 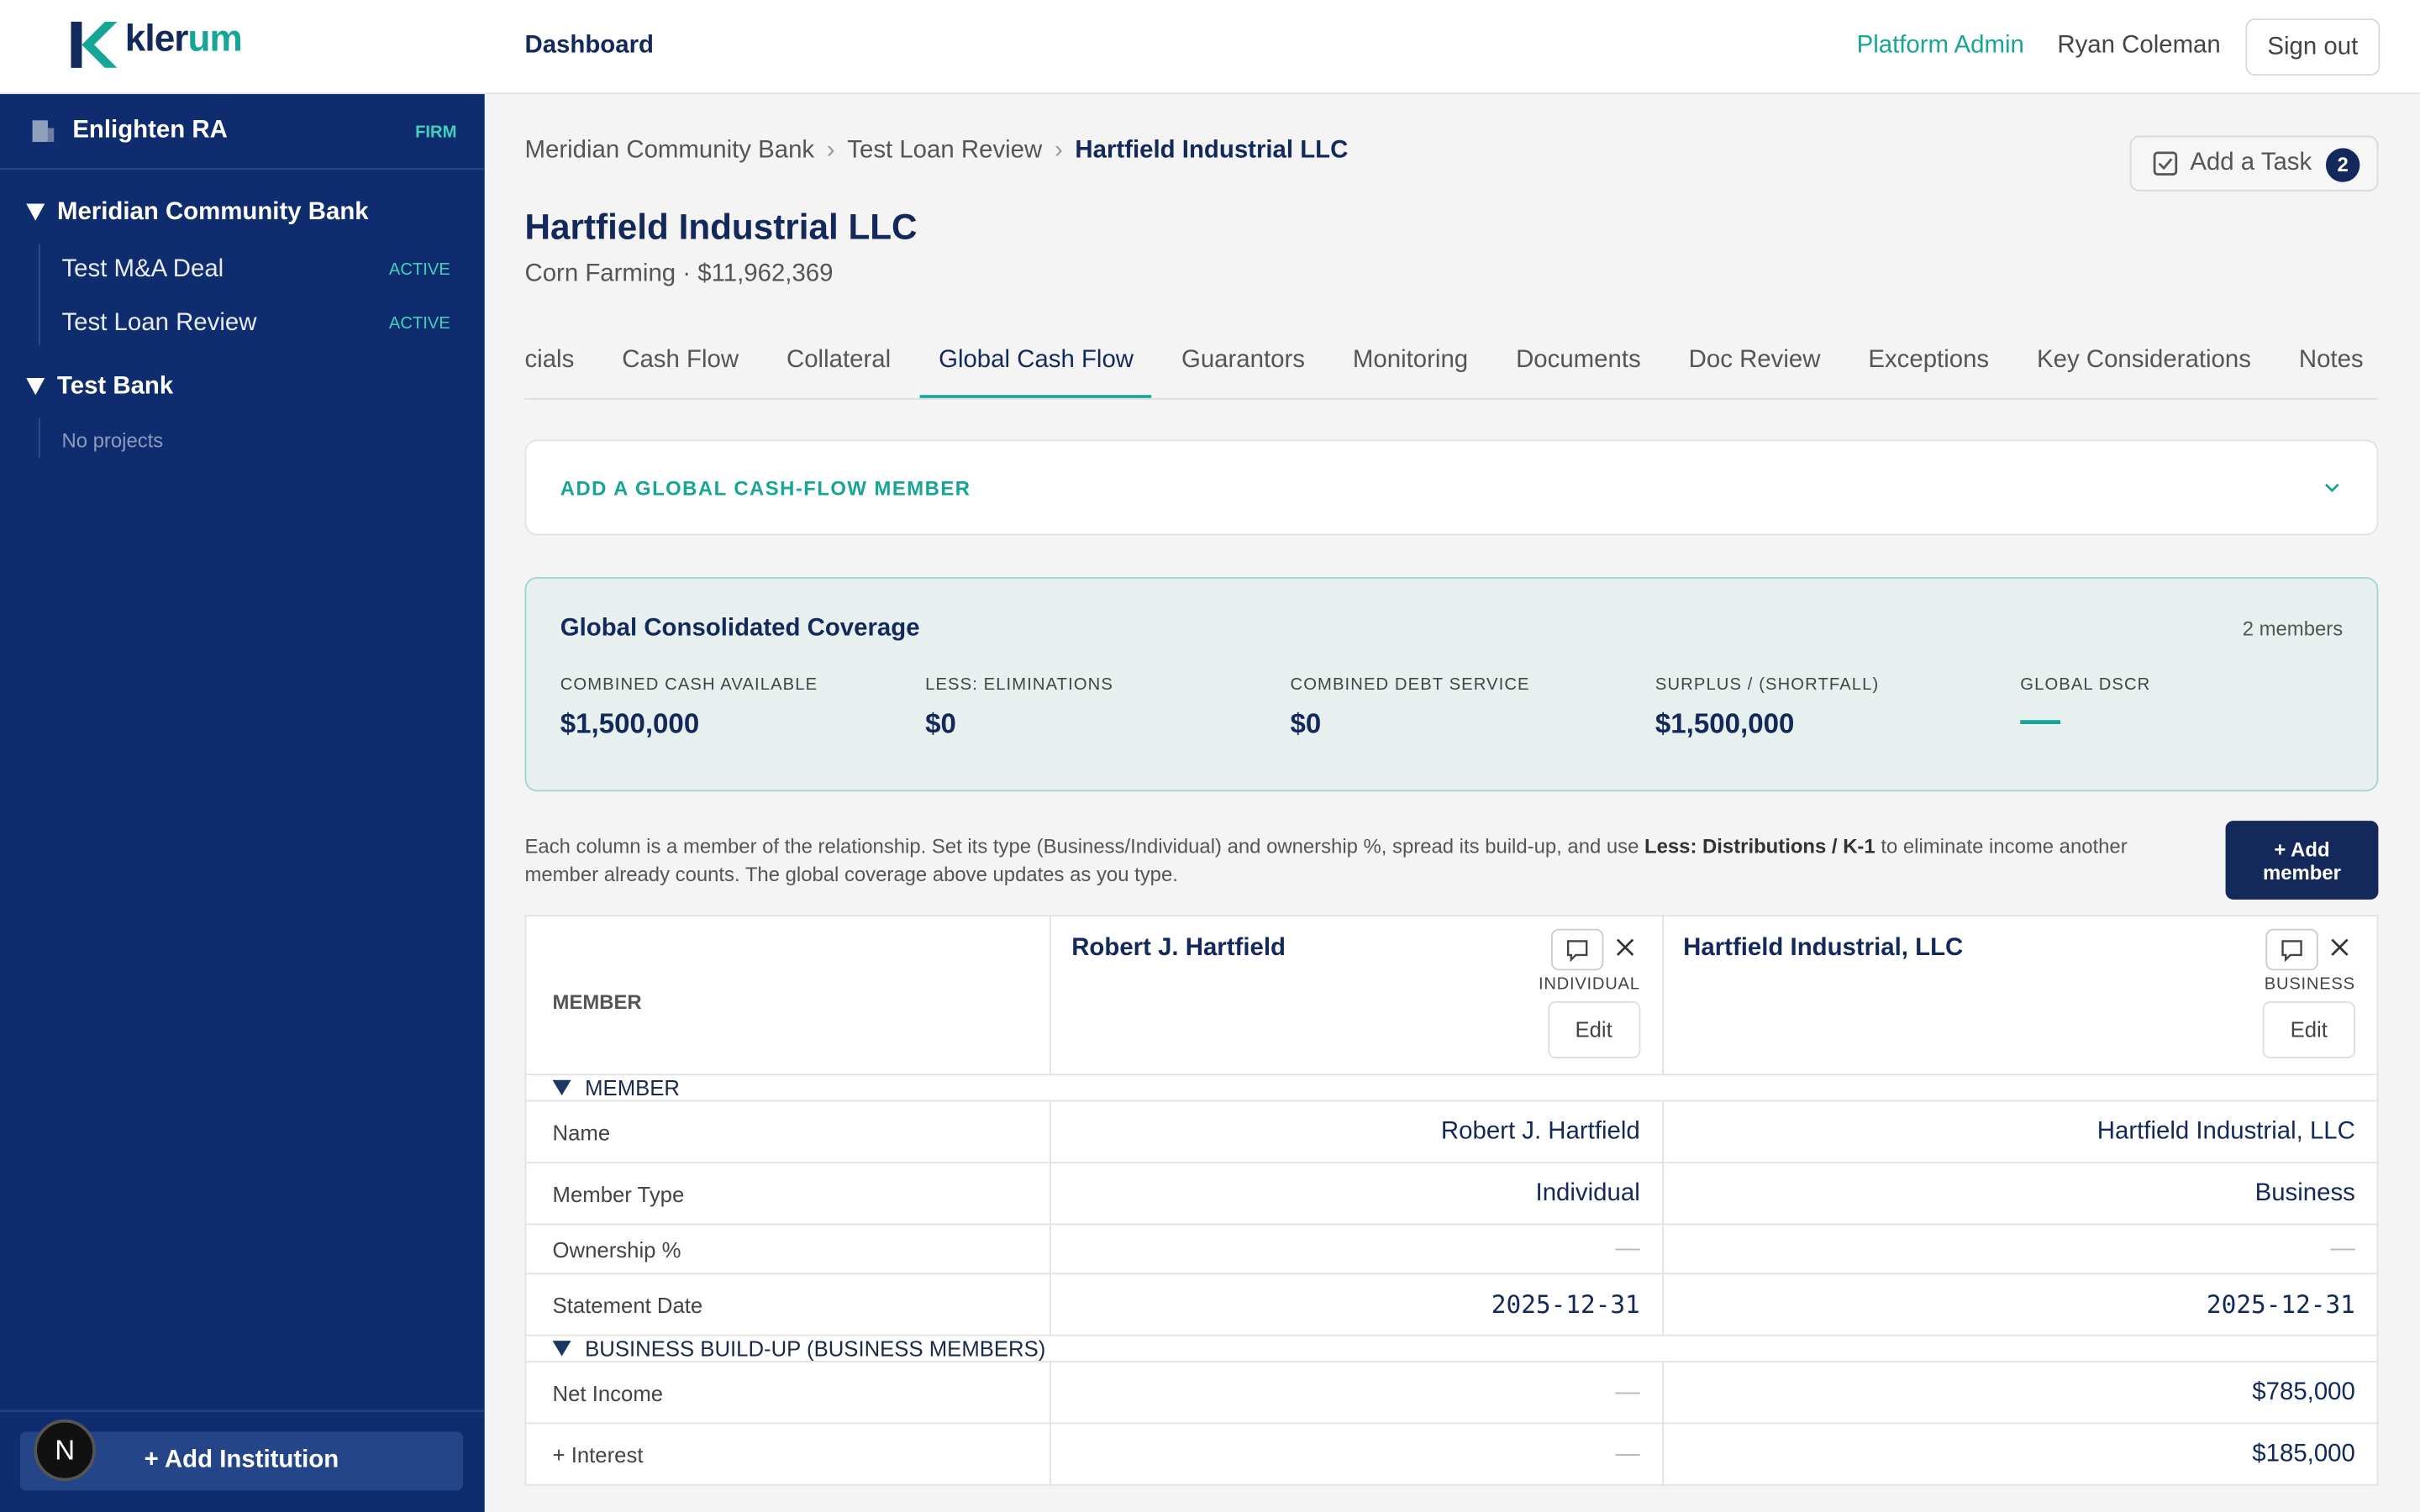 What do you see at coordinates (721, 227) in the screenshot?
I see `page-title: Hartfield Industrial LLC` at bounding box center [721, 227].